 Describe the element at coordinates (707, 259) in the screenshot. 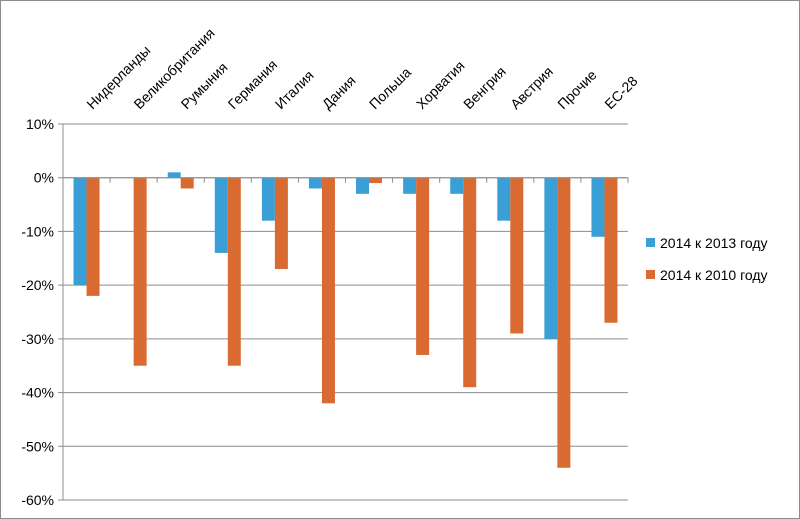

I see `legend: 2014 к 2013 году 2014 к 2010 году` at that location.